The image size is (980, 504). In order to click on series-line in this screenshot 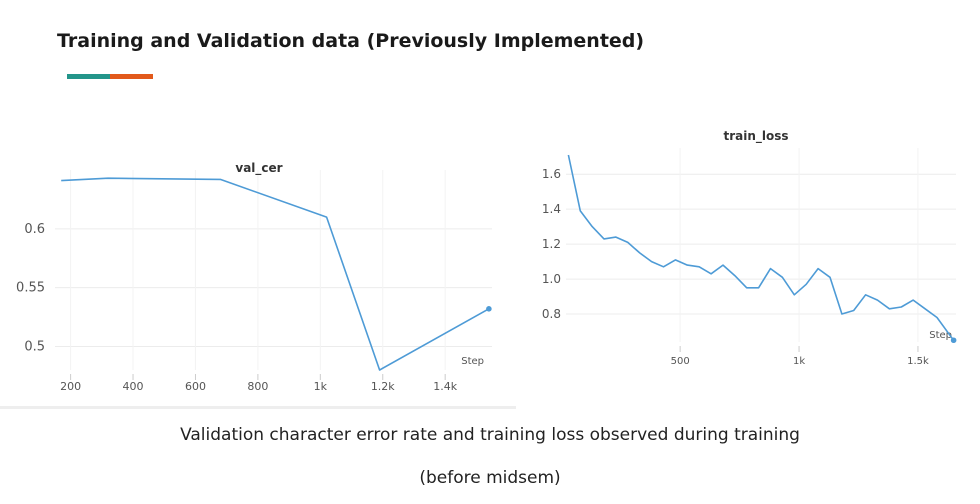, I will do `click(761, 247)`.